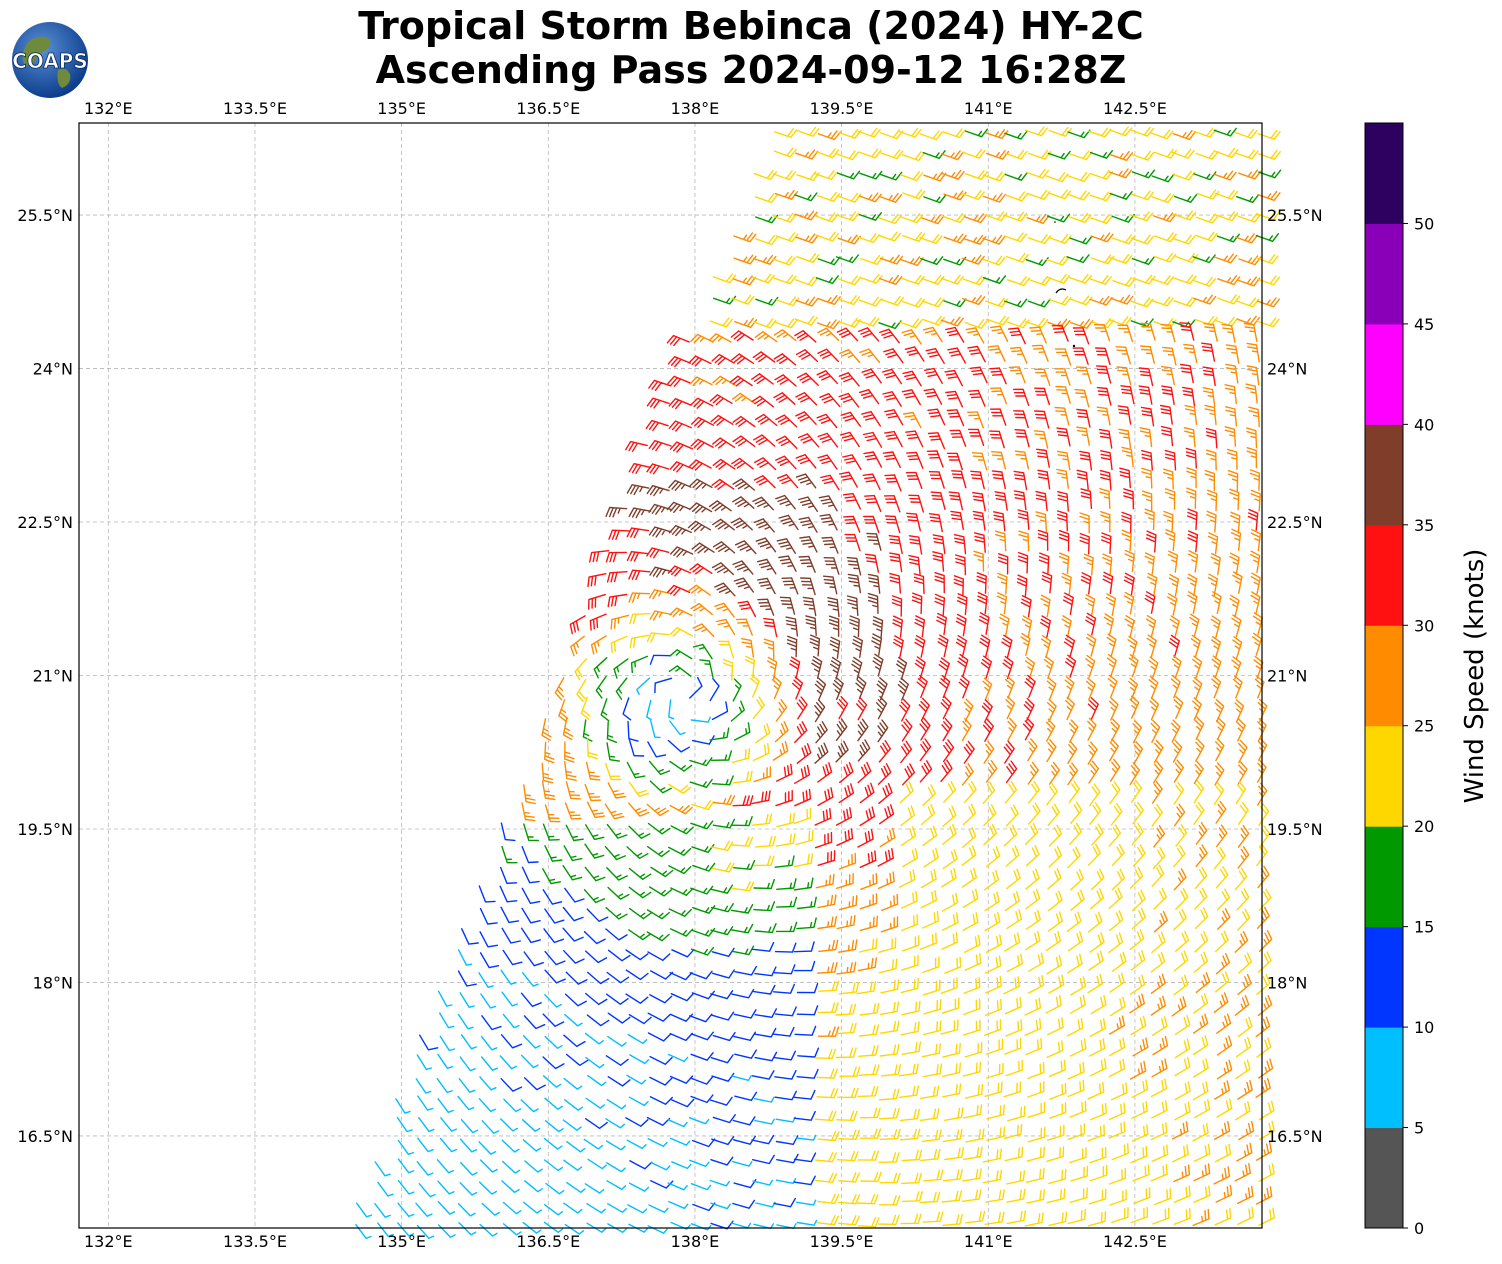  Describe the element at coordinates (1295, 829) in the screenshot. I see `lat-label: 19.5°N` at that location.